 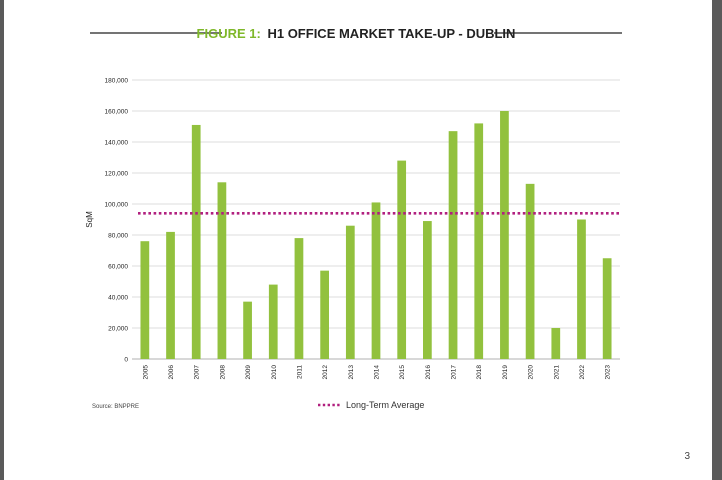 What do you see at coordinates (273, 321) in the screenshot?
I see `bar-2010` at bounding box center [273, 321].